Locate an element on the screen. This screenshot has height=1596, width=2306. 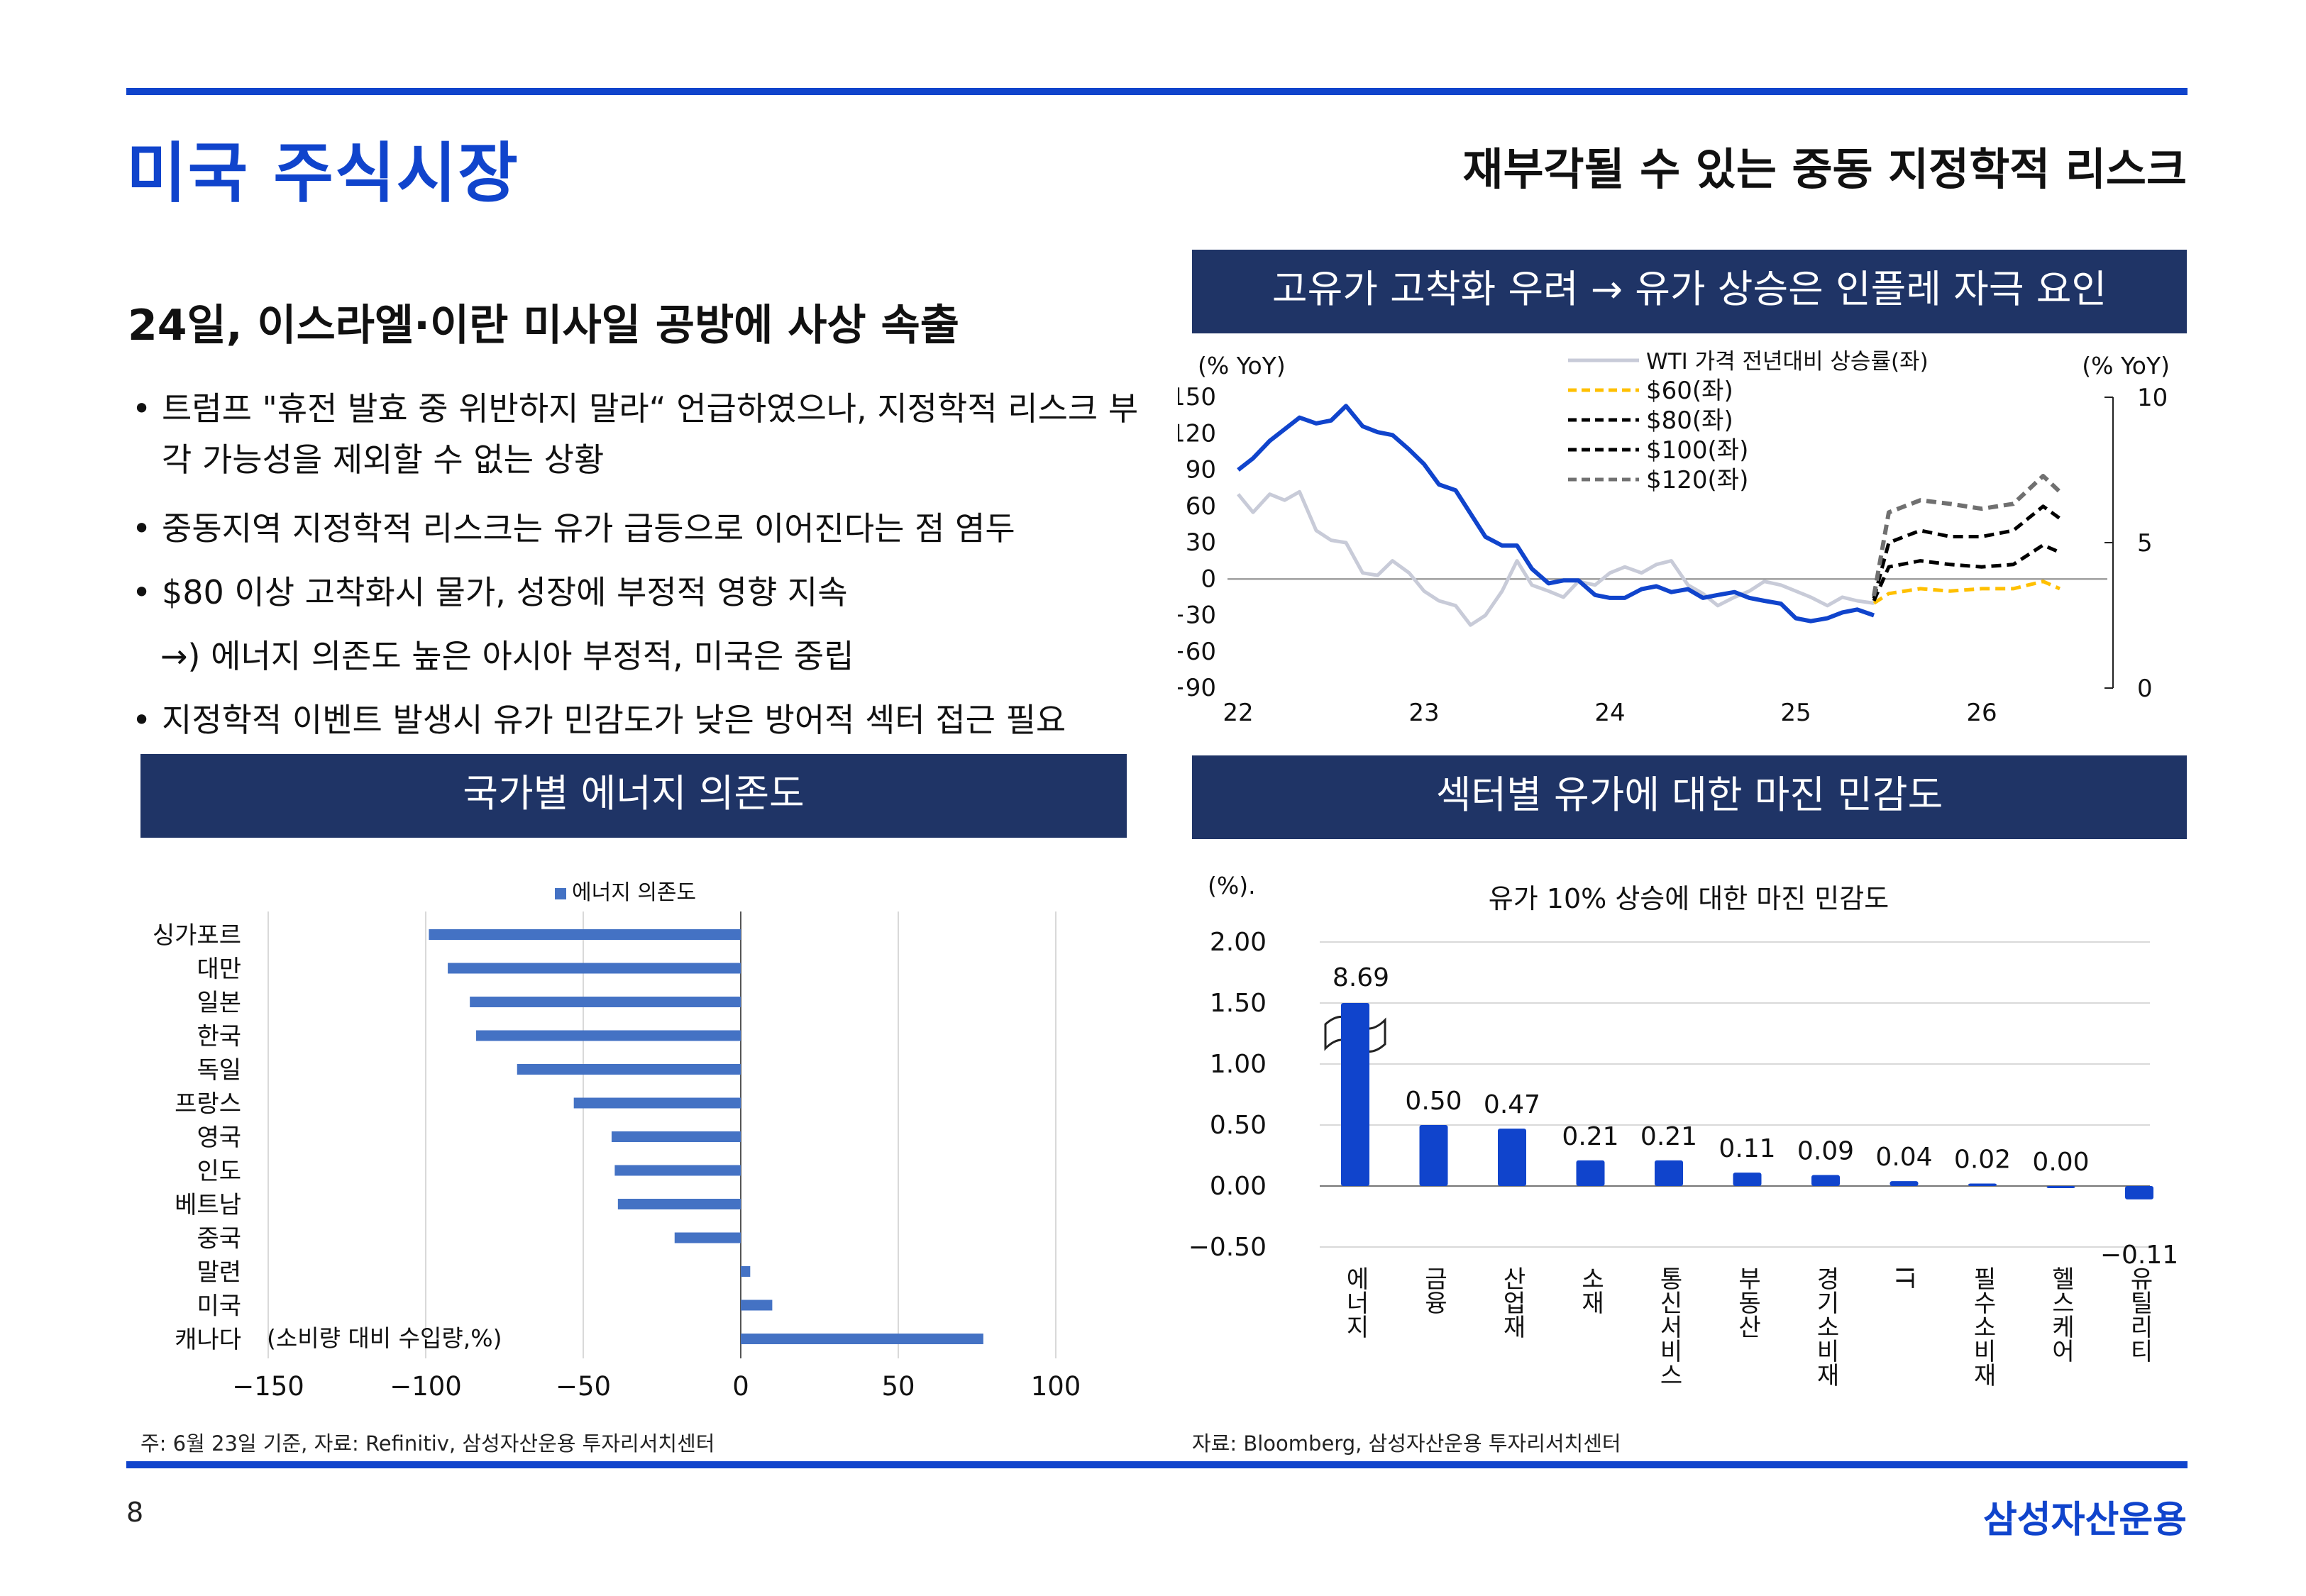
chart-axes: 150 120 90 60 30 0 −30 −60 −90 10 5 0 22 23 24 25 26 is located at coordinates (1673, 555).